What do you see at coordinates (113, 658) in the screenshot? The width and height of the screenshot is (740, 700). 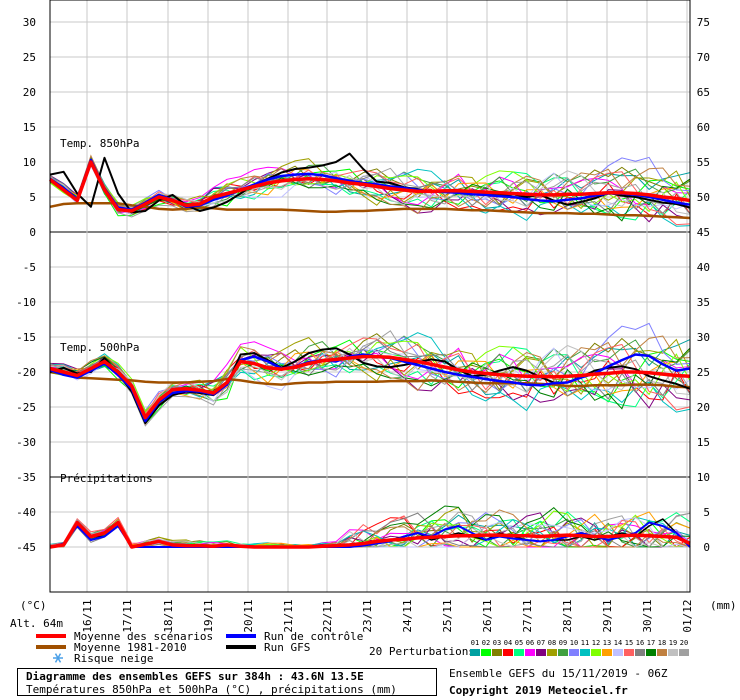 I see `legend-snow-risk-label: Risque neige` at bounding box center [113, 658].